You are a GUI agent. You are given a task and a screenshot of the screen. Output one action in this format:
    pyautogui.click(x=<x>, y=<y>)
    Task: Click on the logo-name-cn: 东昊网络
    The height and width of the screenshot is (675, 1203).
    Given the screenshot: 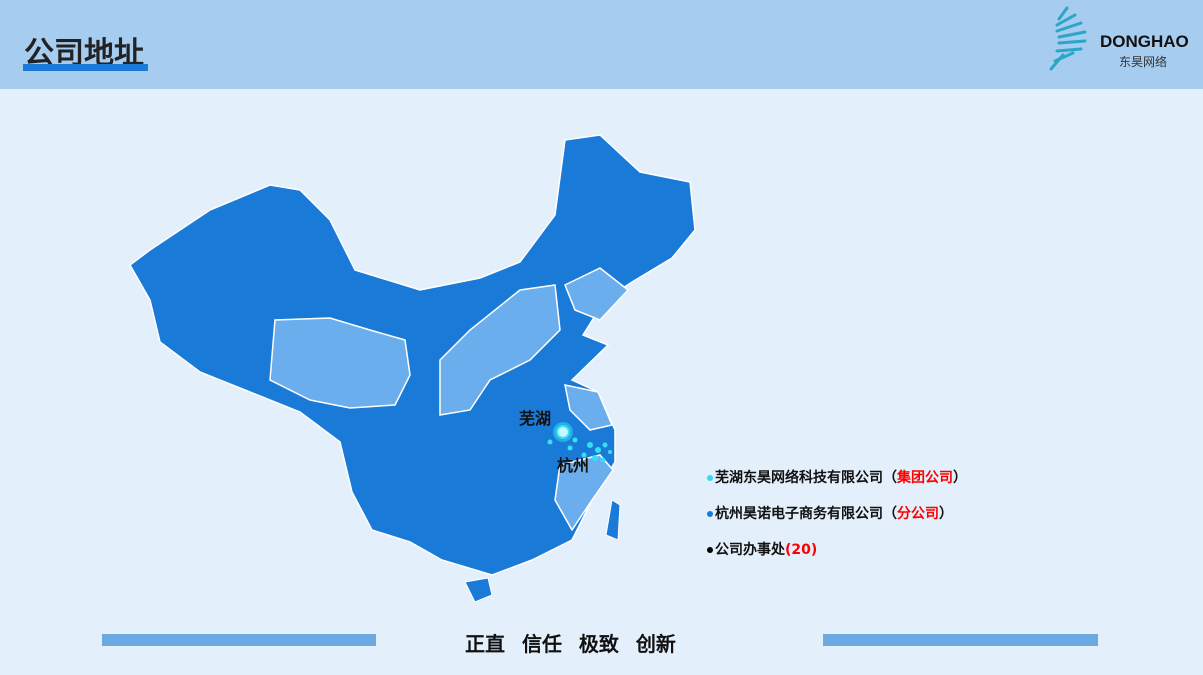 What is the action you would take?
    pyautogui.click(x=1143, y=62)
    